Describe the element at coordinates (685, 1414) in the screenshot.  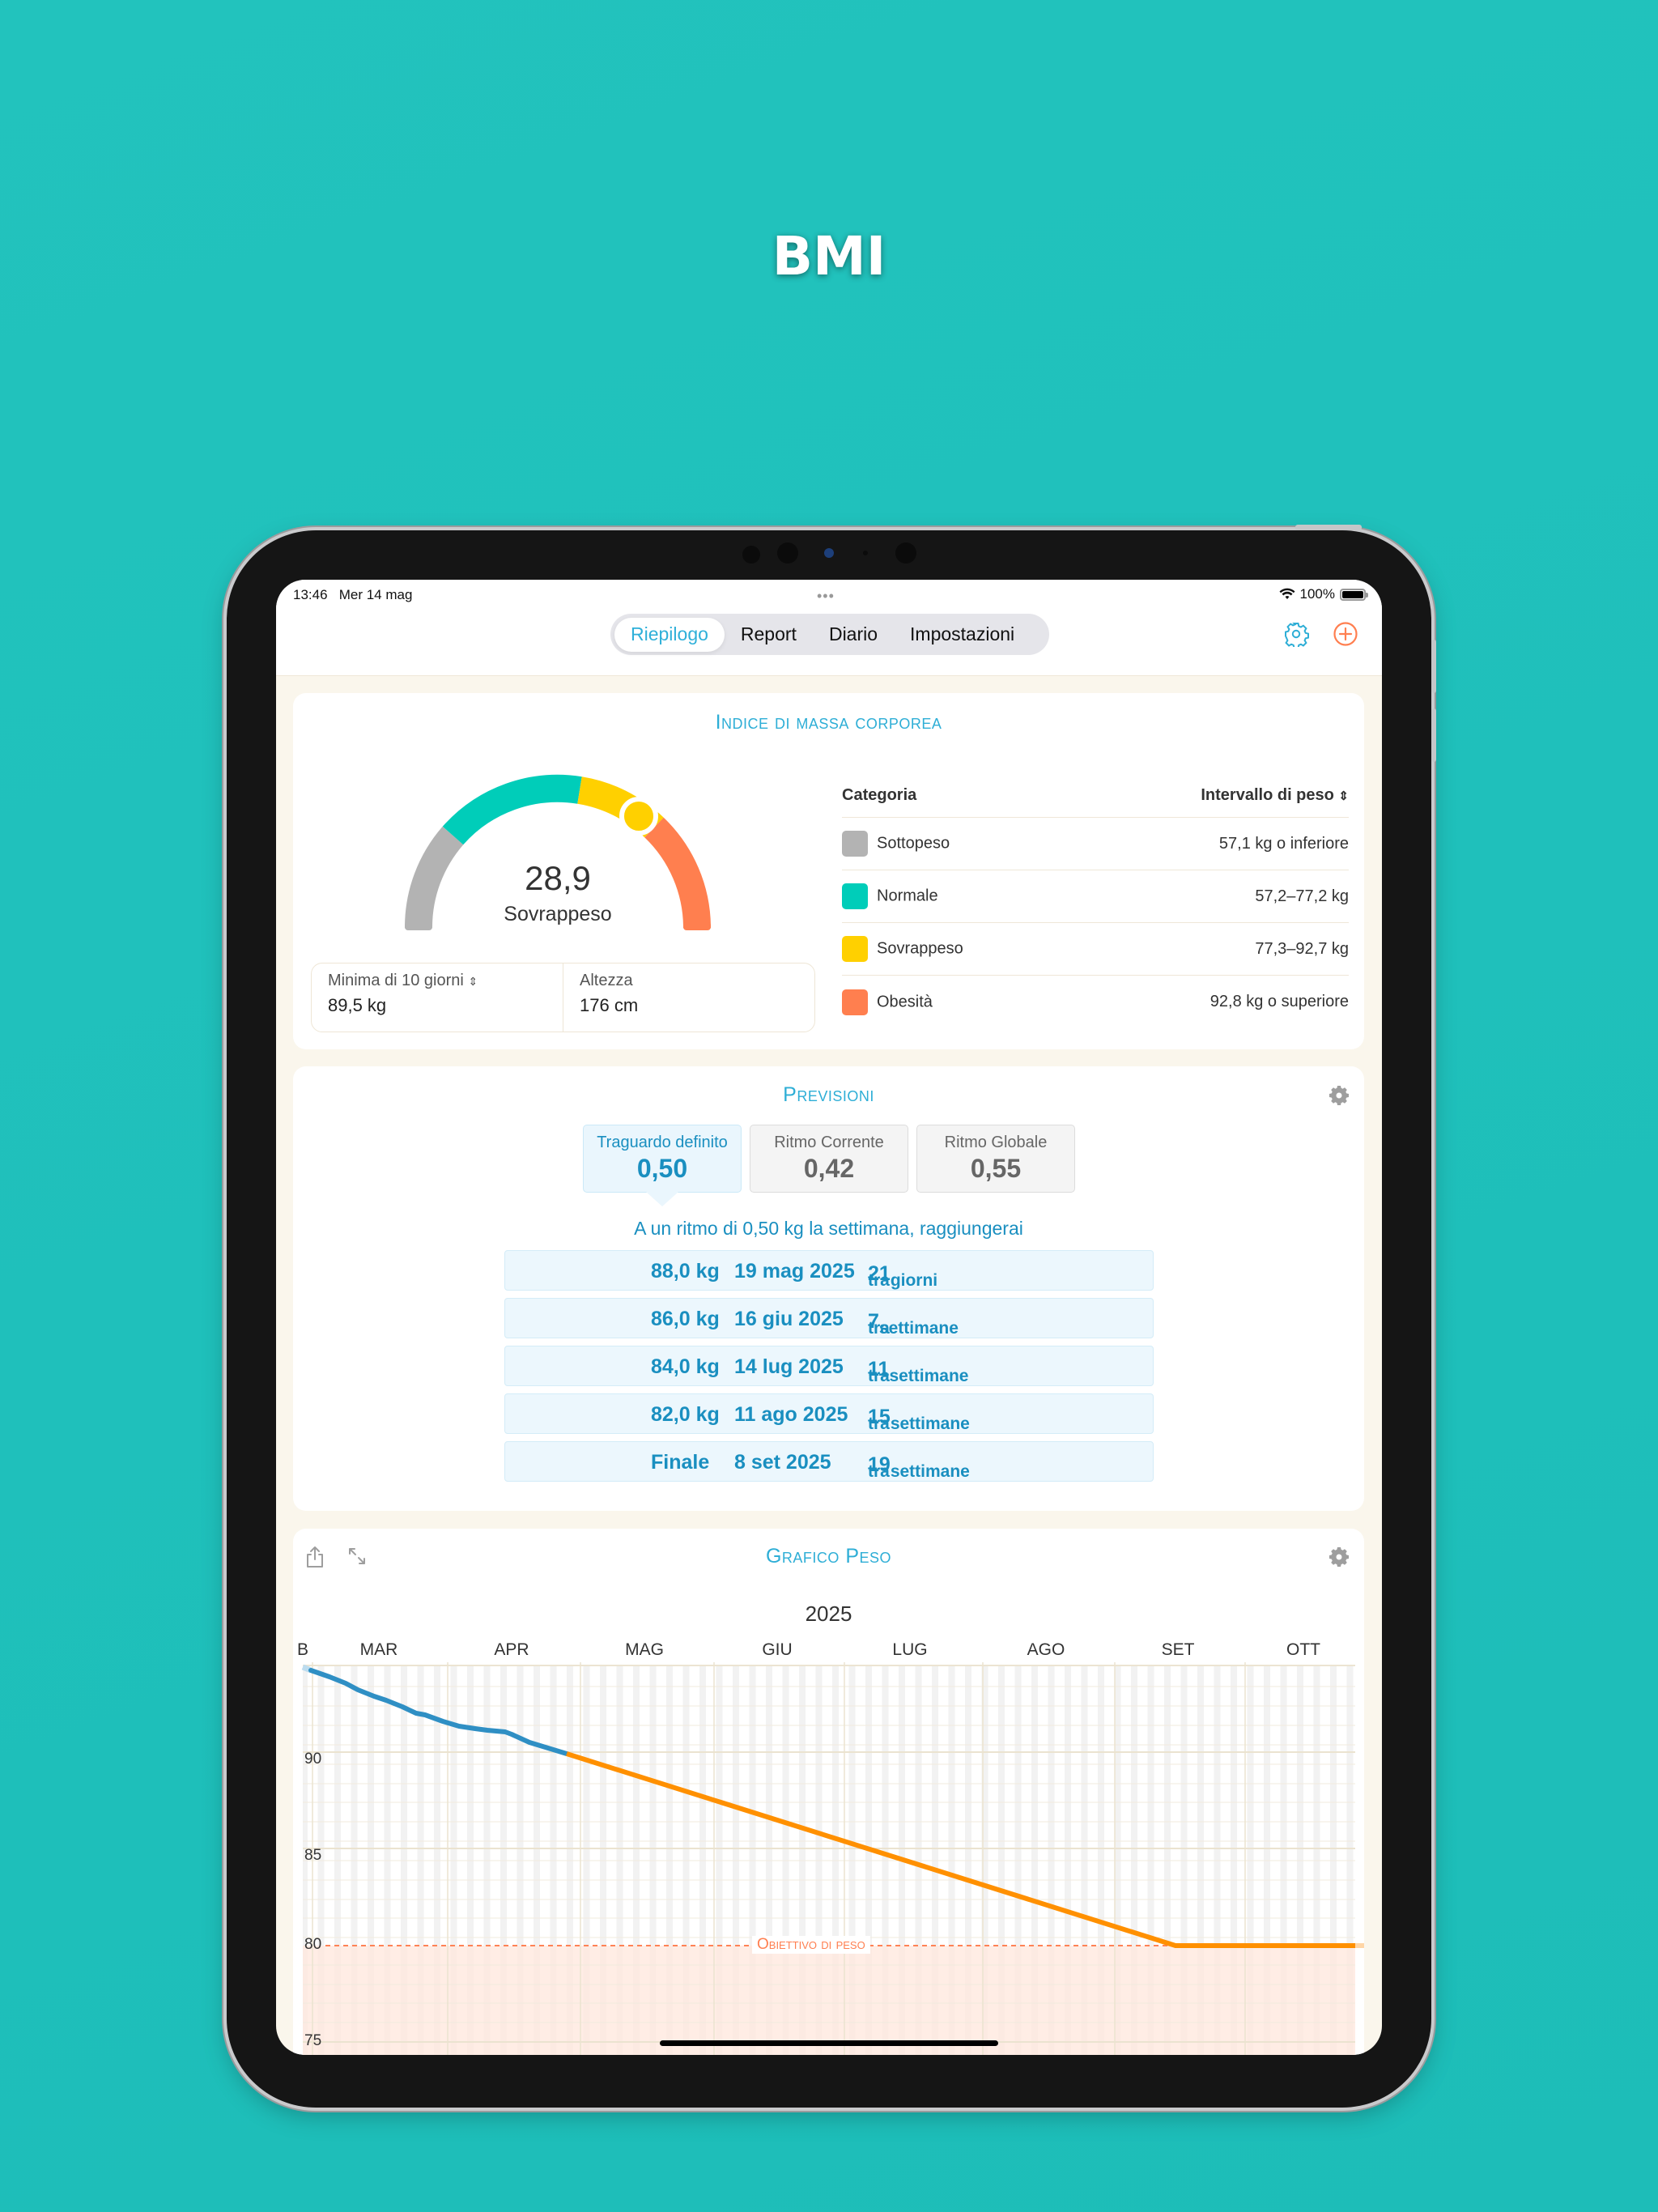
I see `forecast-weight: 82,0 kg` at that location.